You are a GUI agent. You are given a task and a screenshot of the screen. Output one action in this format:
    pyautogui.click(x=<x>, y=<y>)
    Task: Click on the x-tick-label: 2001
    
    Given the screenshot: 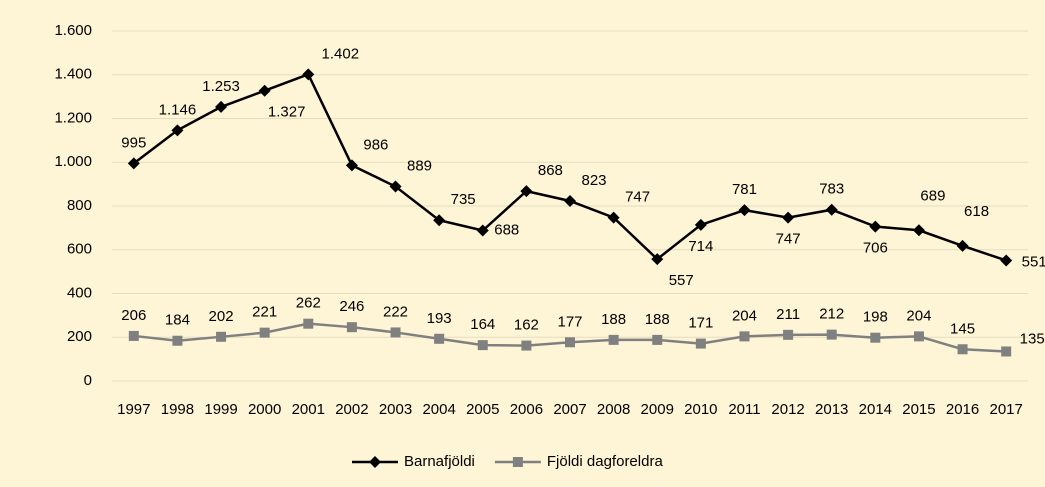 What is the action you would take?
    pyautogui.click(x=308, y=409)
    